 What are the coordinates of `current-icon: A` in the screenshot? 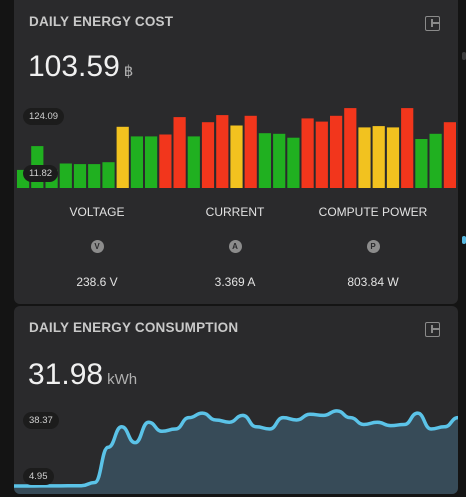 It's located at (235, 246).